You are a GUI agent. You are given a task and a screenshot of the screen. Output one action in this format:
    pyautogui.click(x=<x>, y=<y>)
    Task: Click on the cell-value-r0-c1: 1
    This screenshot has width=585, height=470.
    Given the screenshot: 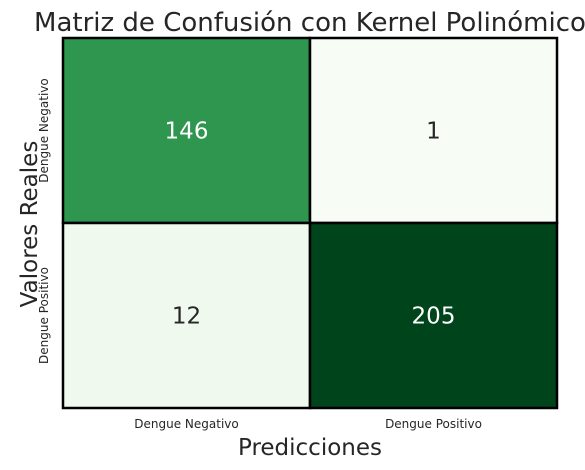 What is the action you would take?
    pyautogui.click(x=433, y=132)
    